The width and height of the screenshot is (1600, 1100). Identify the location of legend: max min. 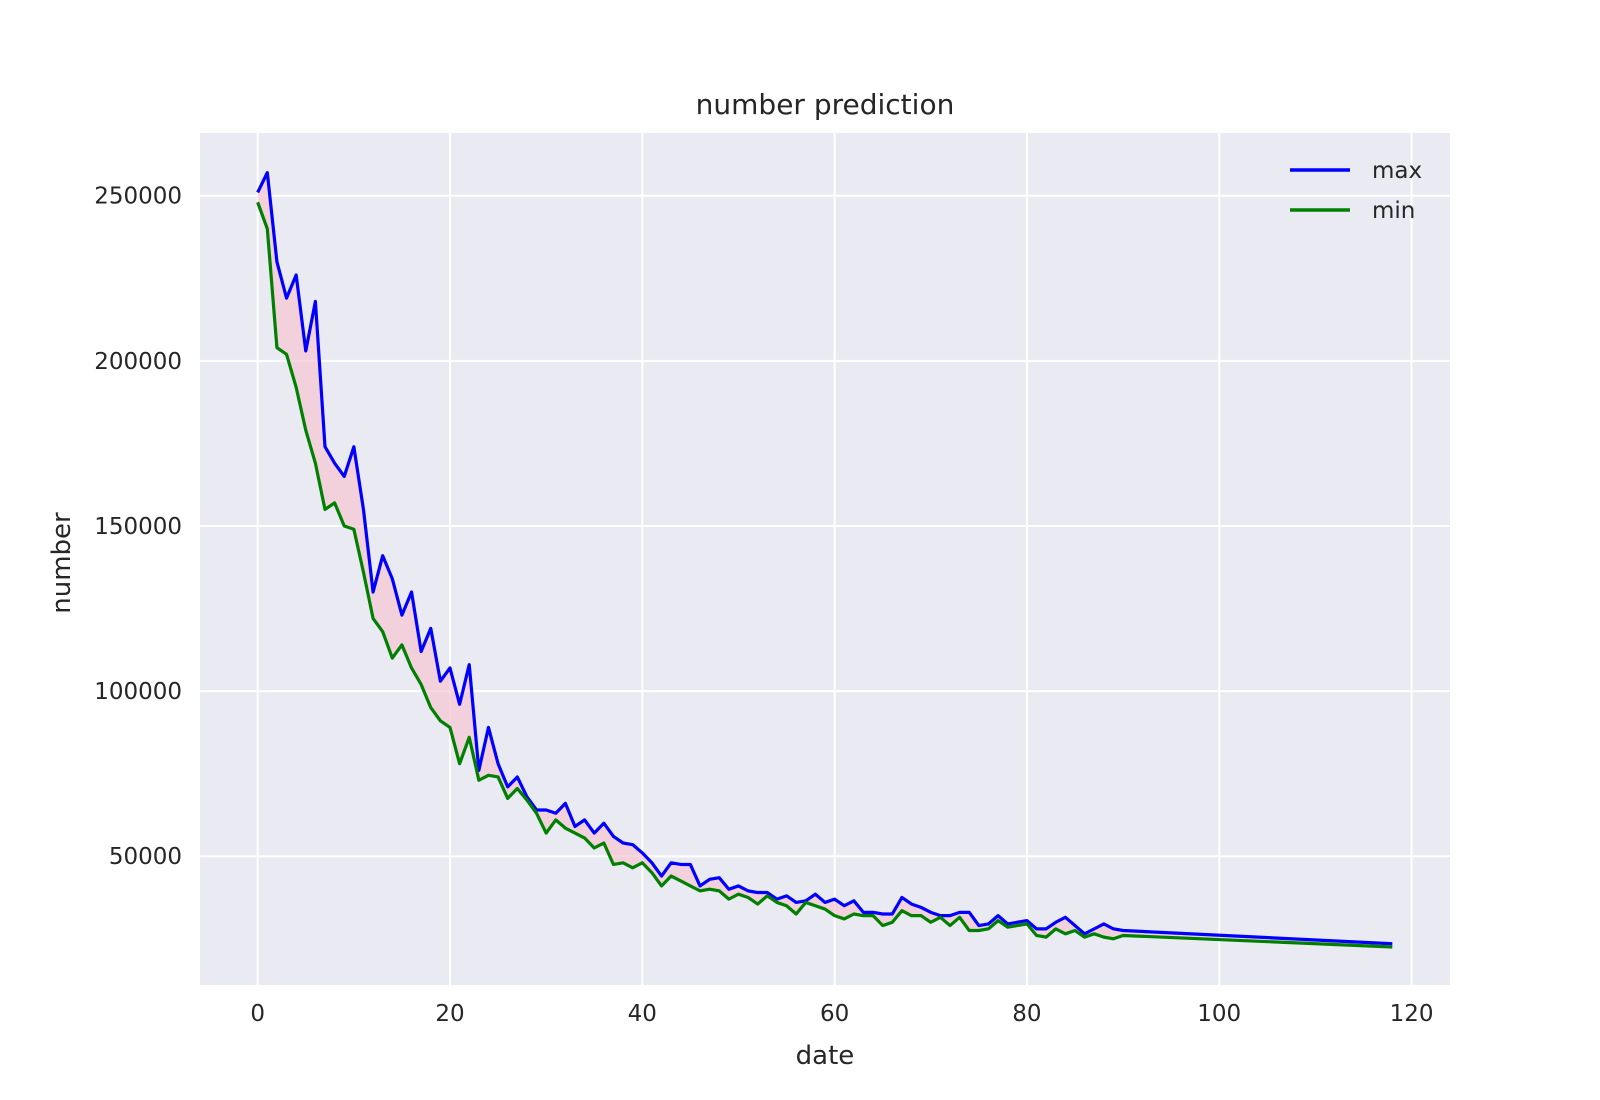
(1356, 191).